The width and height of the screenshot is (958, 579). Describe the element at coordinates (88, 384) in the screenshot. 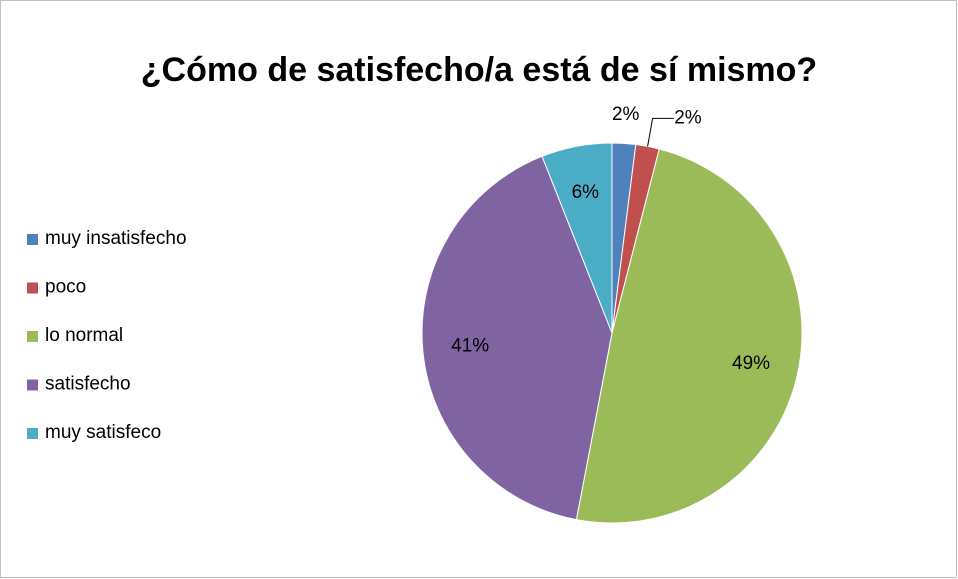

I see `legend-label: satisfecho` at that location.